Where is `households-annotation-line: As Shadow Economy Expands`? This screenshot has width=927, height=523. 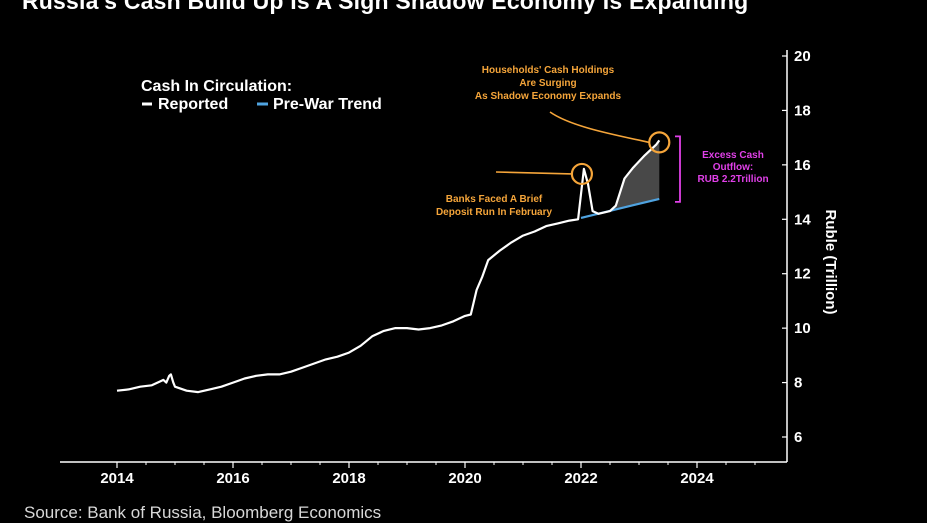
households-annotation-line: As Shadow Economy Expands is located at coordinates (548, 96).